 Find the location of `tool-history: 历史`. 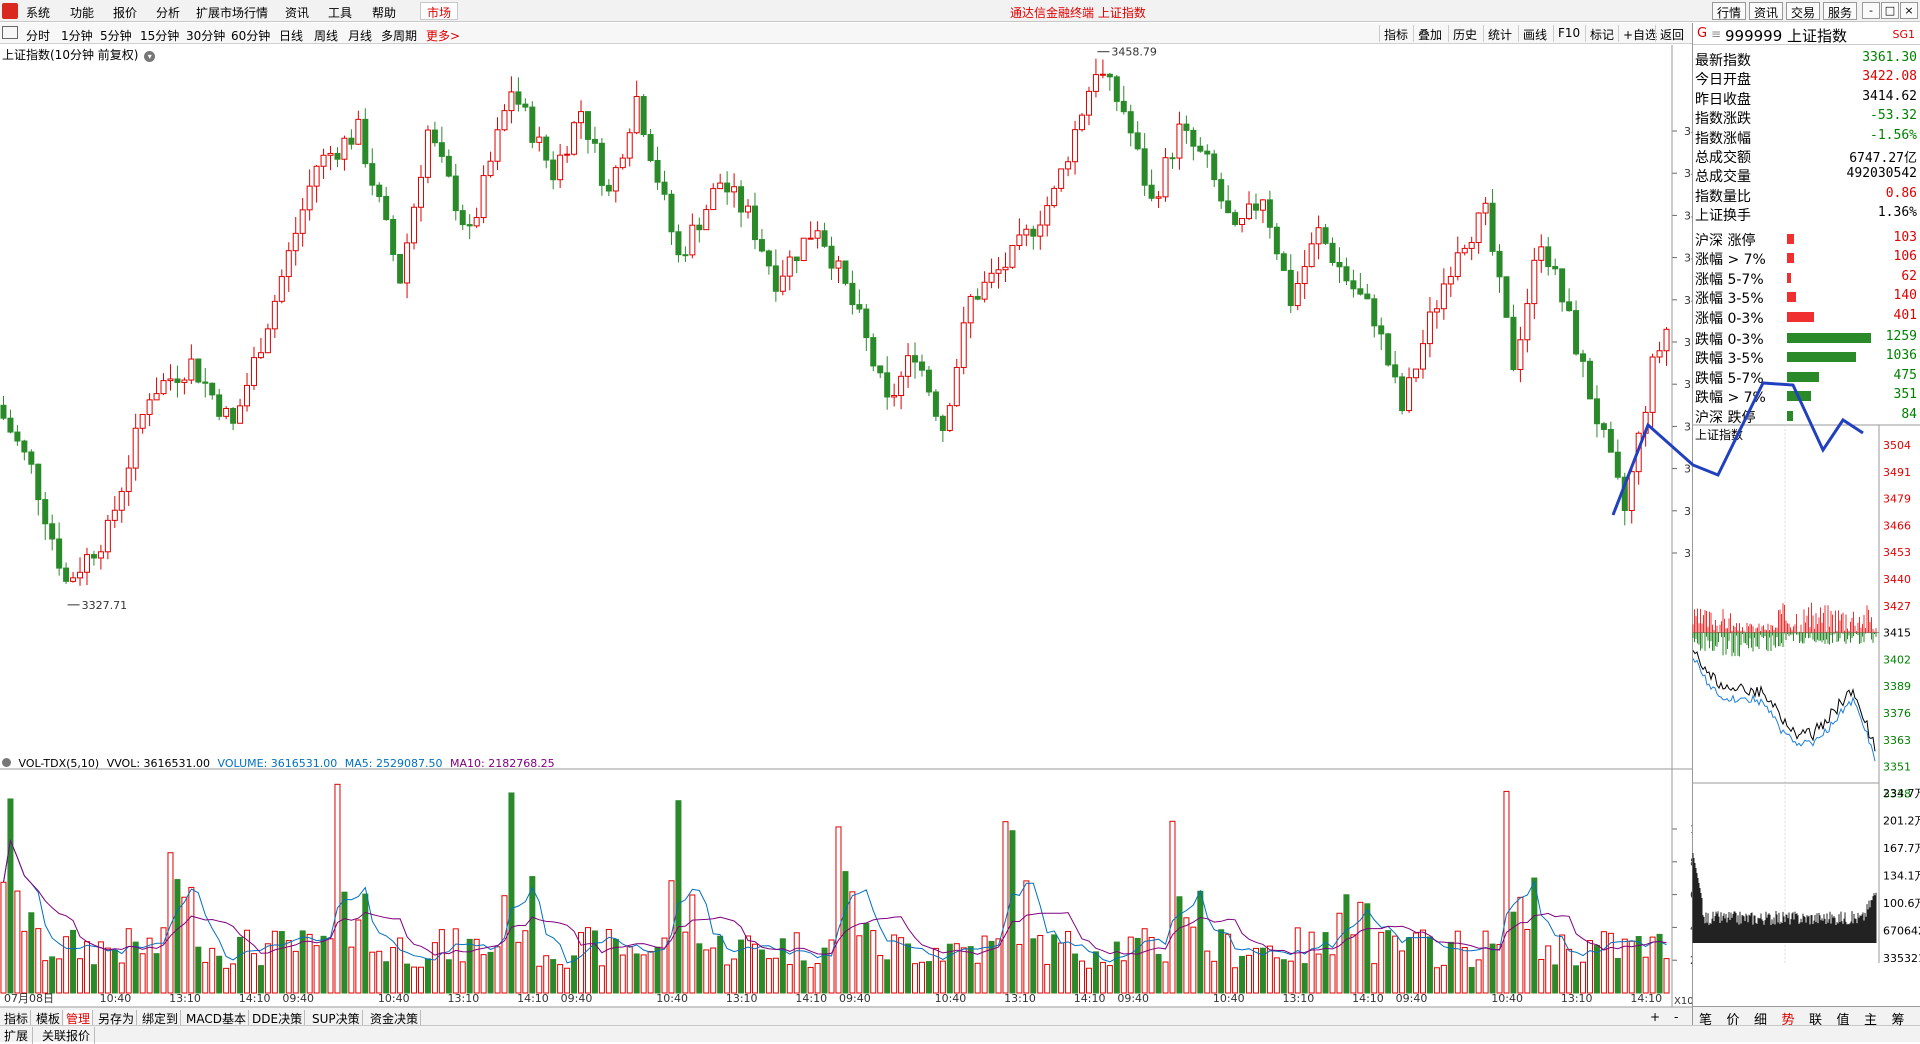

tool-history: 历史 is located at coordinates (1464, 33).